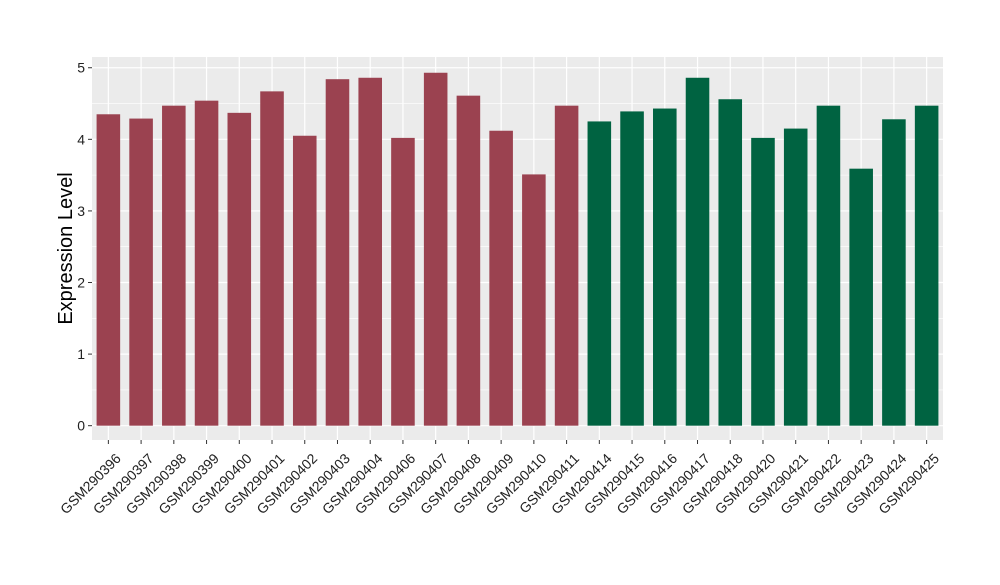 Image resolution: width=1000 pixels, height=585 pixels. I want to click on bar-GSM290417, so click(697, 251).